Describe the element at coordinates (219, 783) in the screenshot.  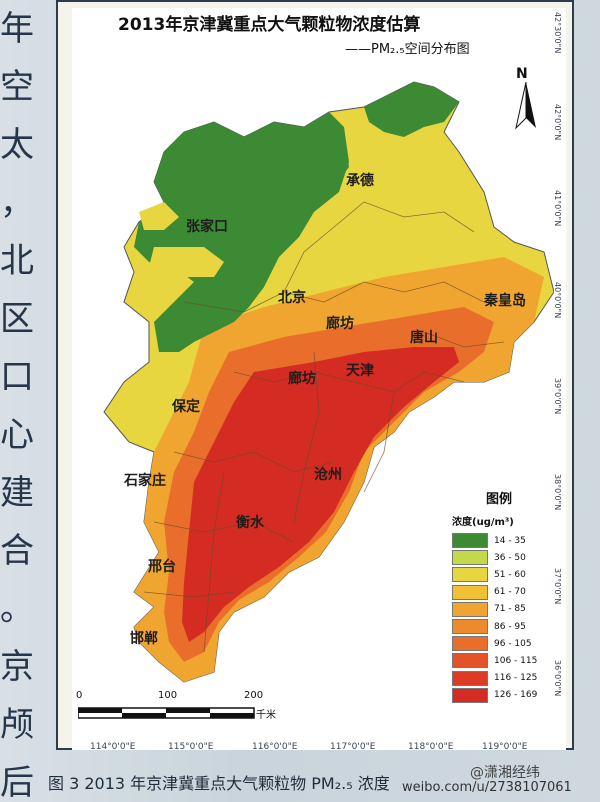
I see `figure-caption: 图 3 2013 年京津冀重点大气颗粒物 PM₂.₅ 浓度` at that location.